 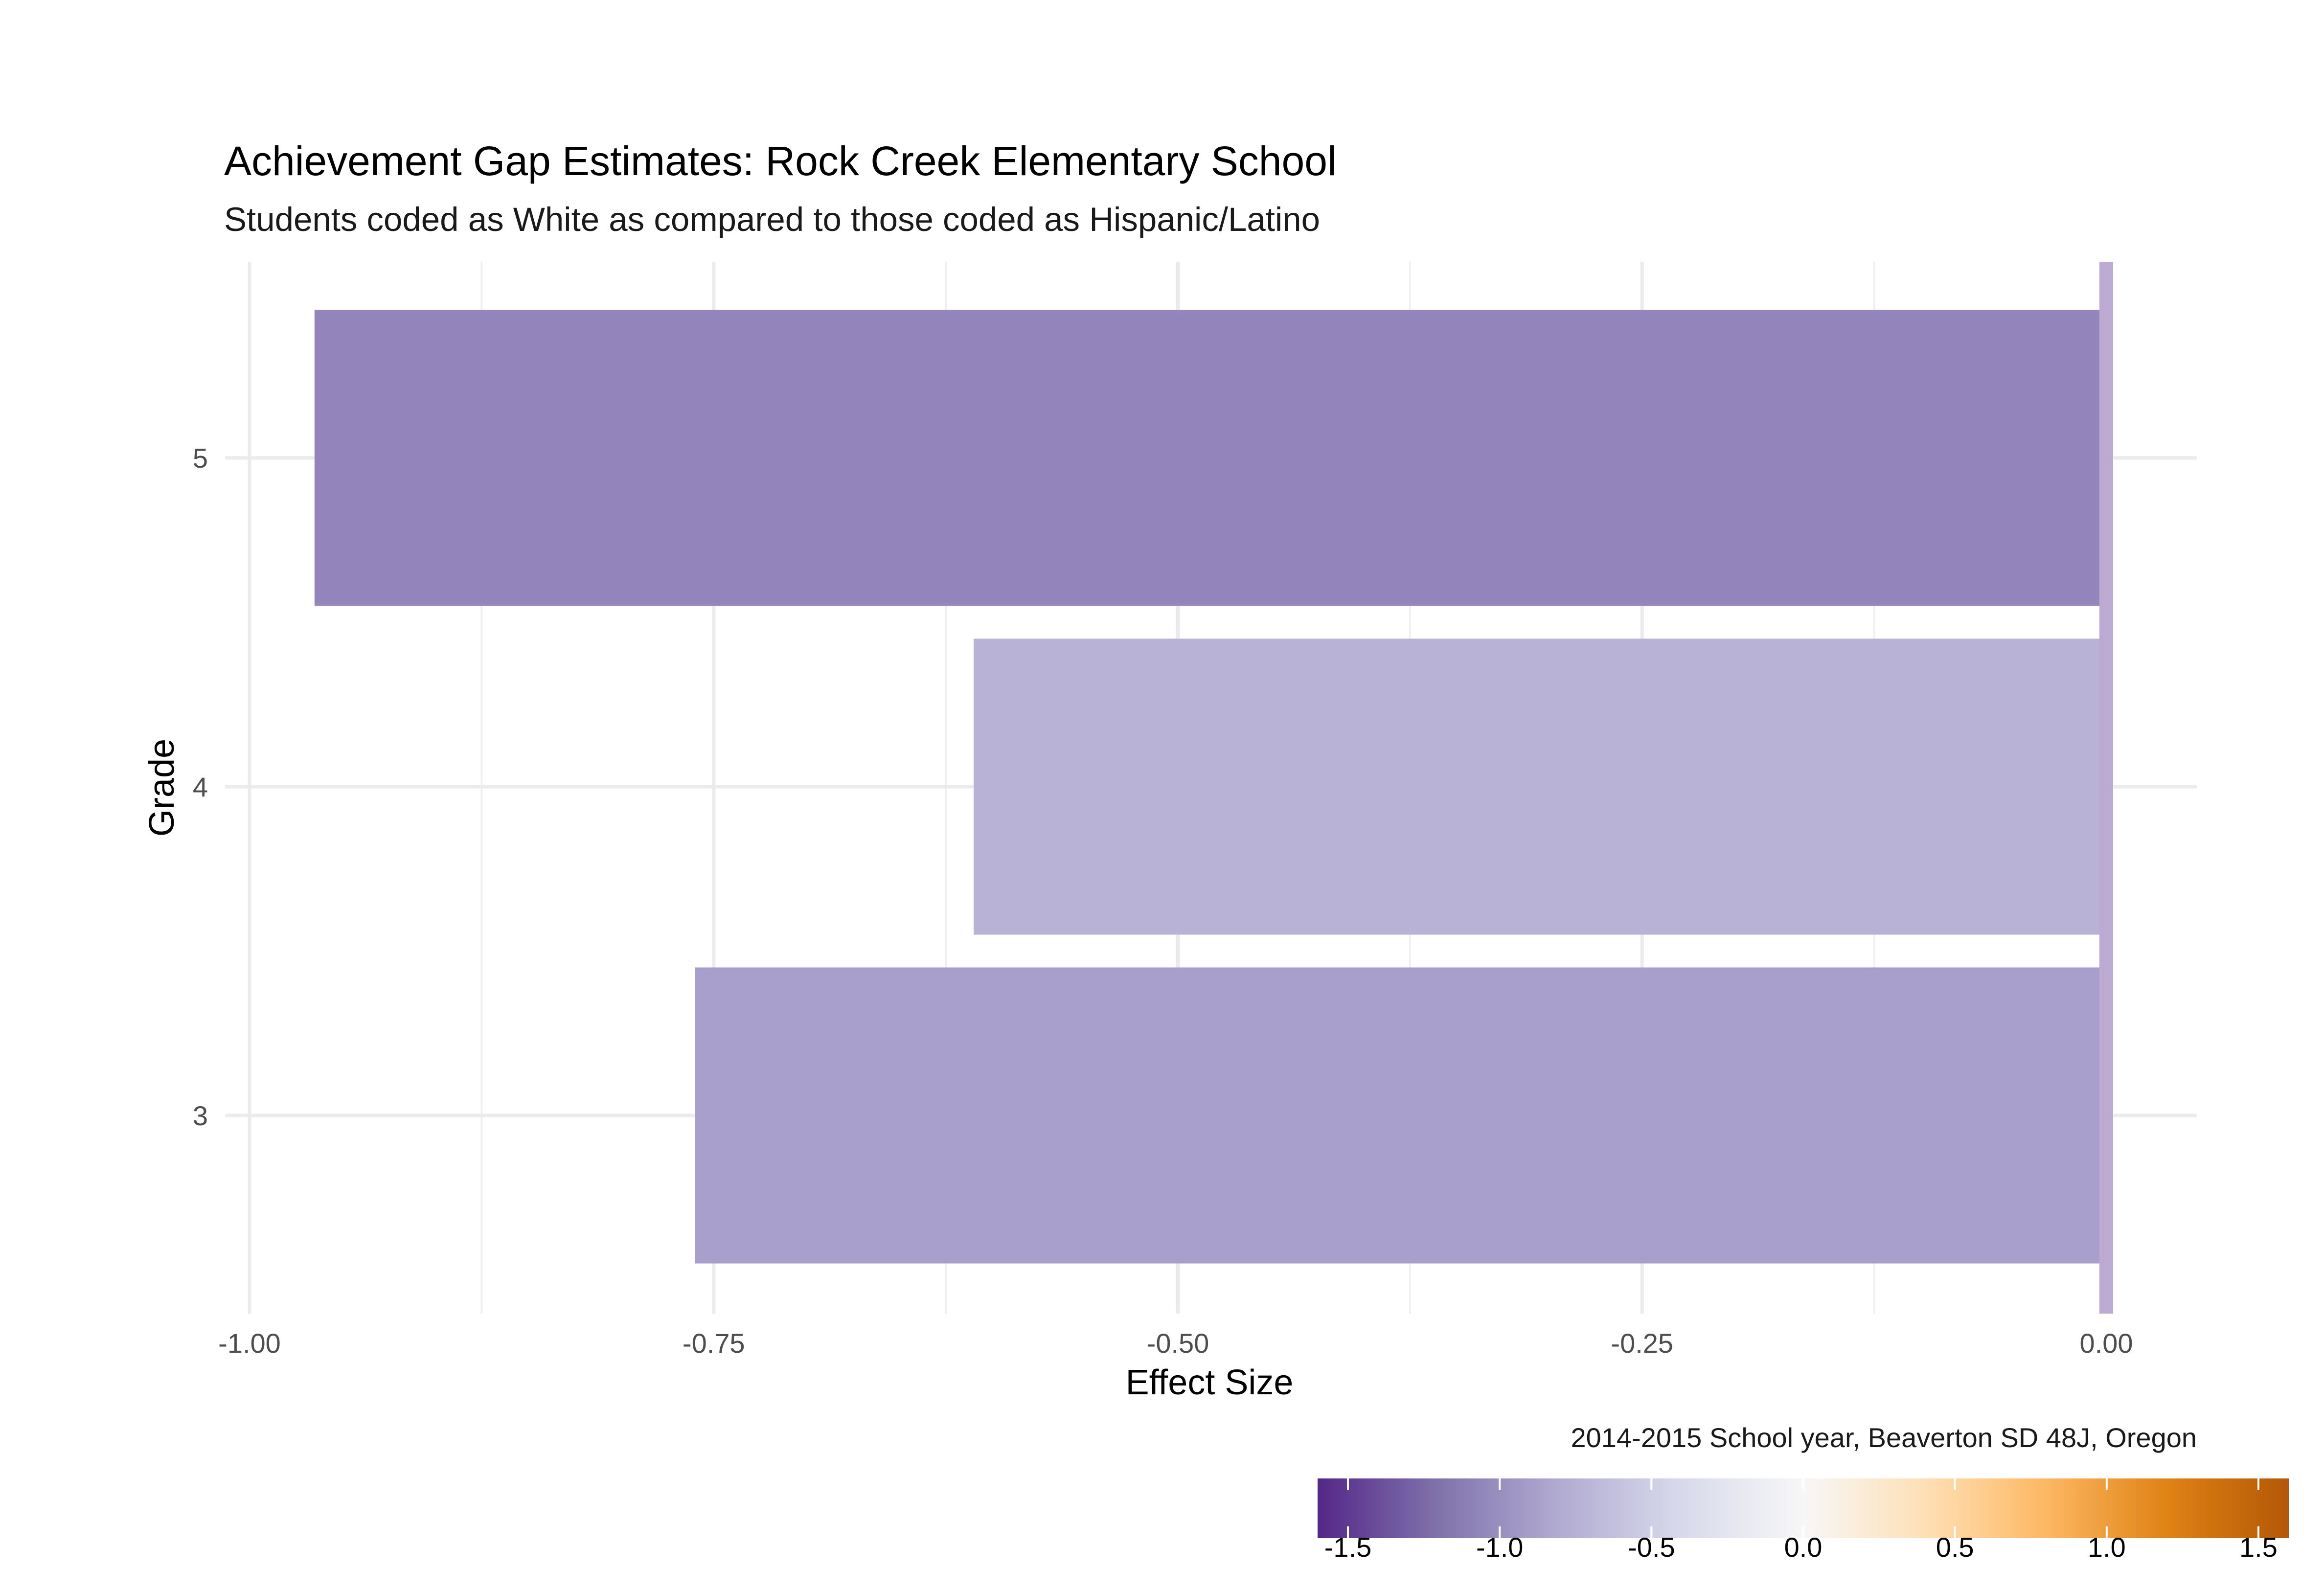 I want to click on colorbar-tick-label: 0.5, so click(x=1955, y=1548).